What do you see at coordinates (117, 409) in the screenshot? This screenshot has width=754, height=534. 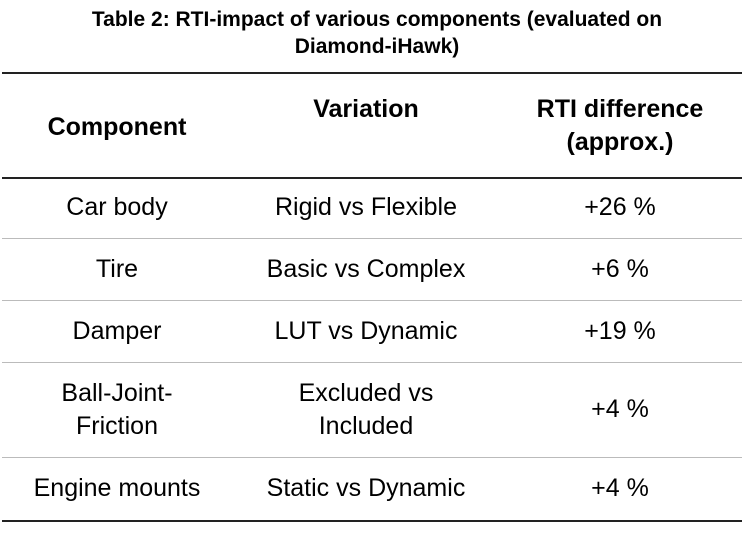 I see `table-cell: Ball-Joint- Friction` at bounding box center [117, 409].